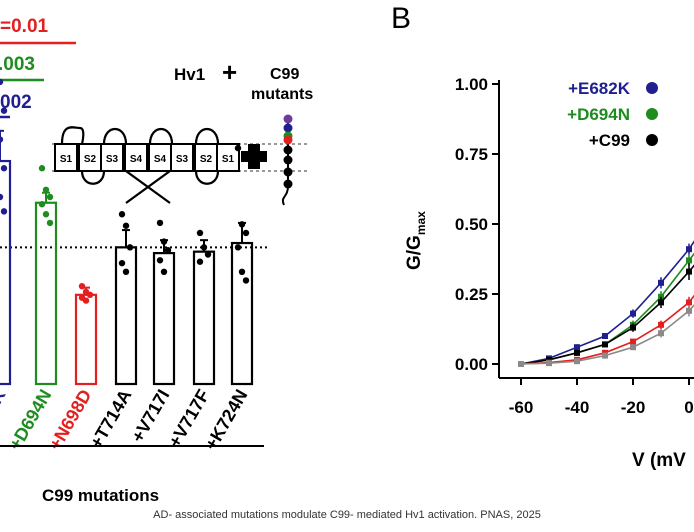 The height and width of the screenshot is (532, 694). Describe the element at coordinates (633, 407) in the screenshot. I see `line-xtick-label-3: -20` at that location.